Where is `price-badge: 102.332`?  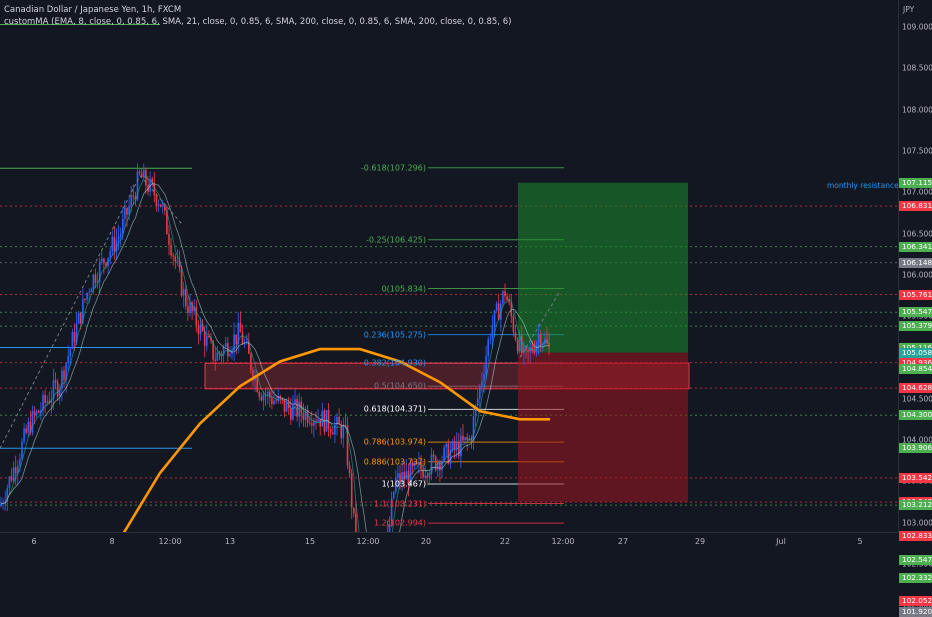
price-badge: 102.332 is located at coordinates (915, 577).